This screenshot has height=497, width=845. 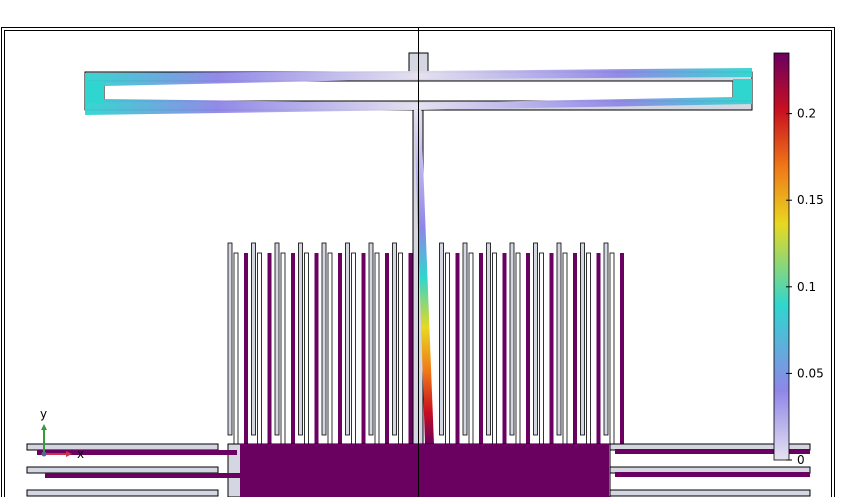 I want to click on colorbar-tick-label: 0, so click(x=801, y=460).